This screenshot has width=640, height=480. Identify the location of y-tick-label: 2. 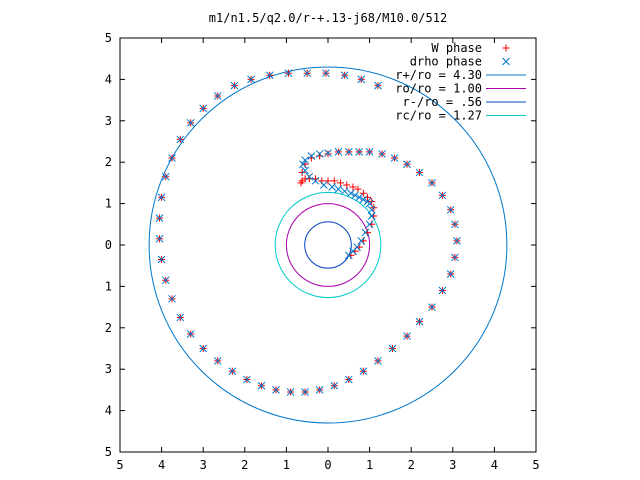
(108, 162).